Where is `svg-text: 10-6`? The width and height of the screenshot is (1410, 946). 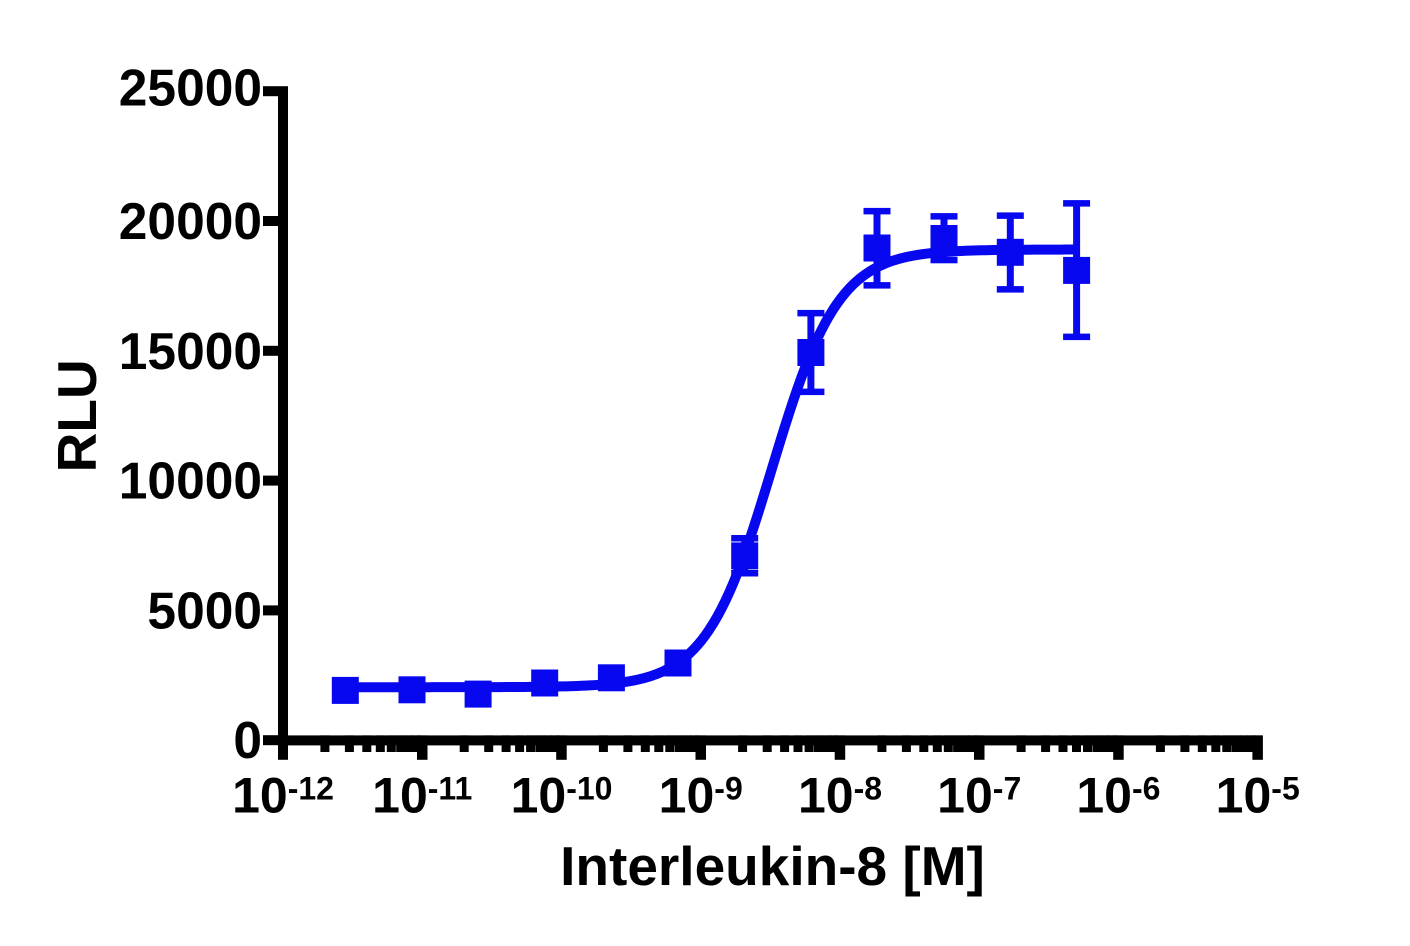 svg-text: 10-6 is located at coordinates (1118, 796).